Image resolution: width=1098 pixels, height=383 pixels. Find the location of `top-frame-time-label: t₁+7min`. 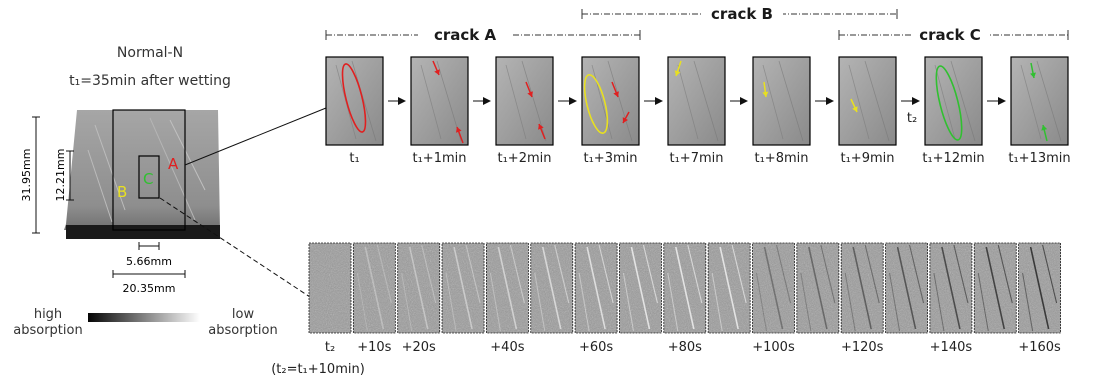

top-frame-time-label: t₁+7min is located at coordinates (697, 158).